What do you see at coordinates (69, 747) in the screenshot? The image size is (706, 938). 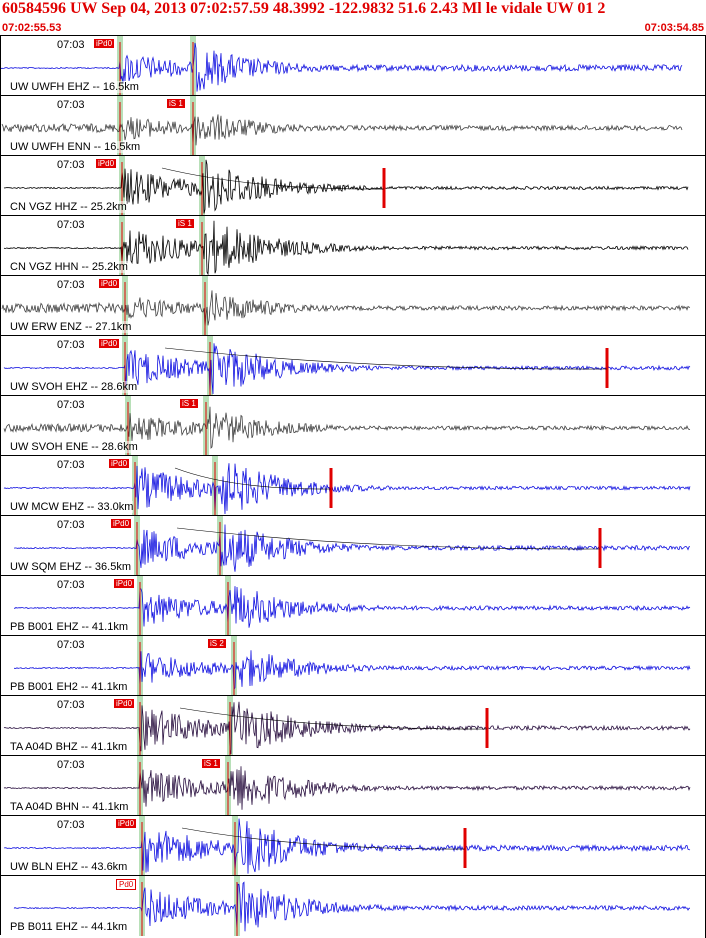 I see `station-channel-label: TA A04D BHZ -- 41.1km` at bounding box center [69, 747].